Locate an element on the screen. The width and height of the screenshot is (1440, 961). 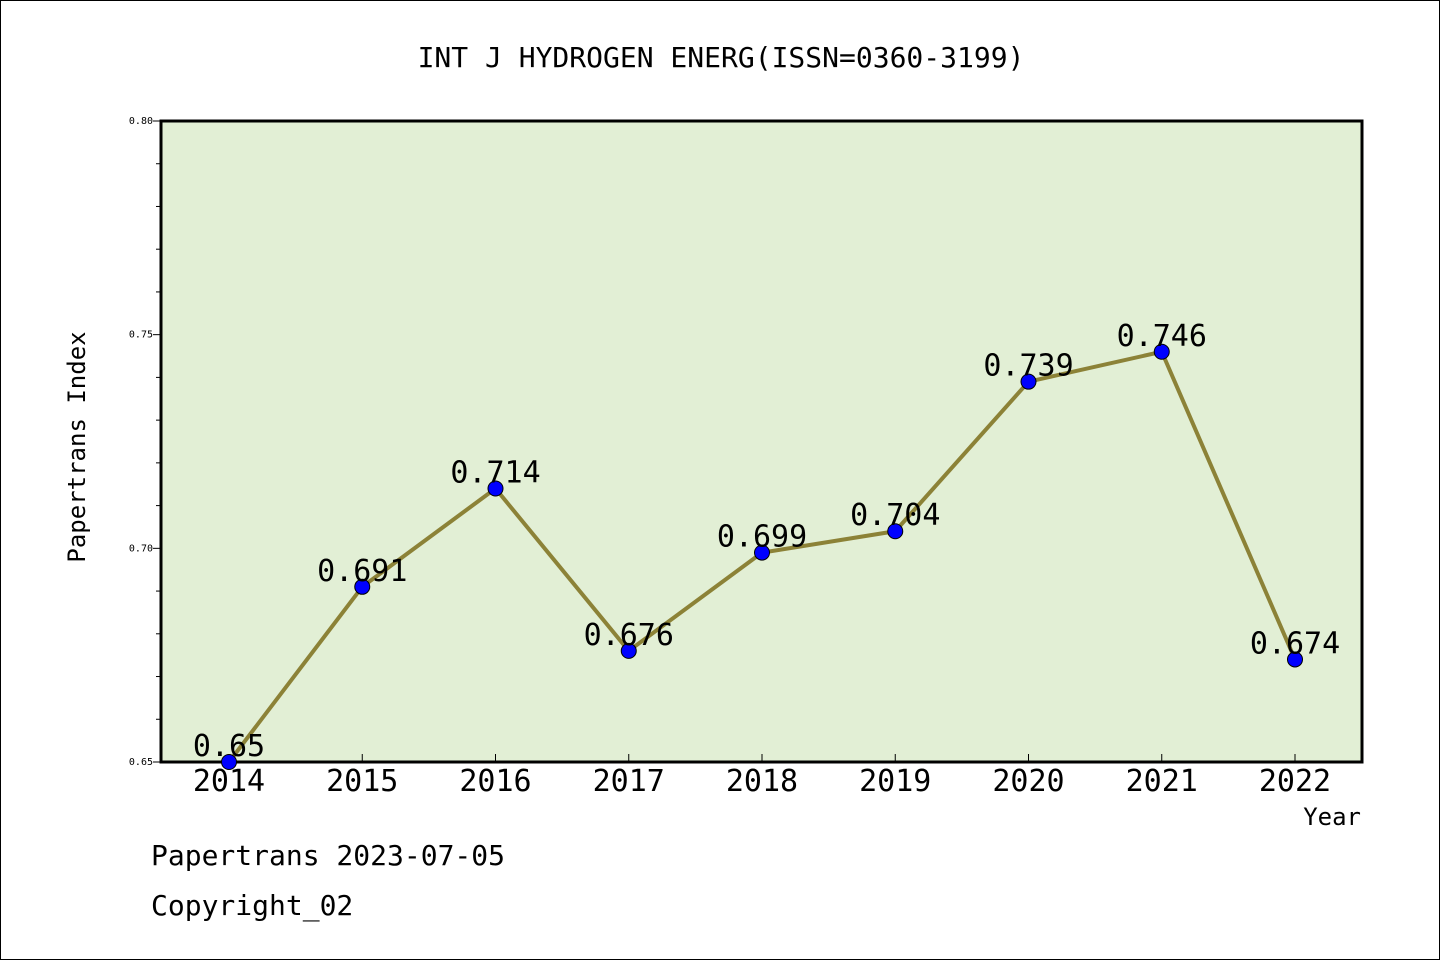
data-label: 0.65 is located at coordinates (229, 746).